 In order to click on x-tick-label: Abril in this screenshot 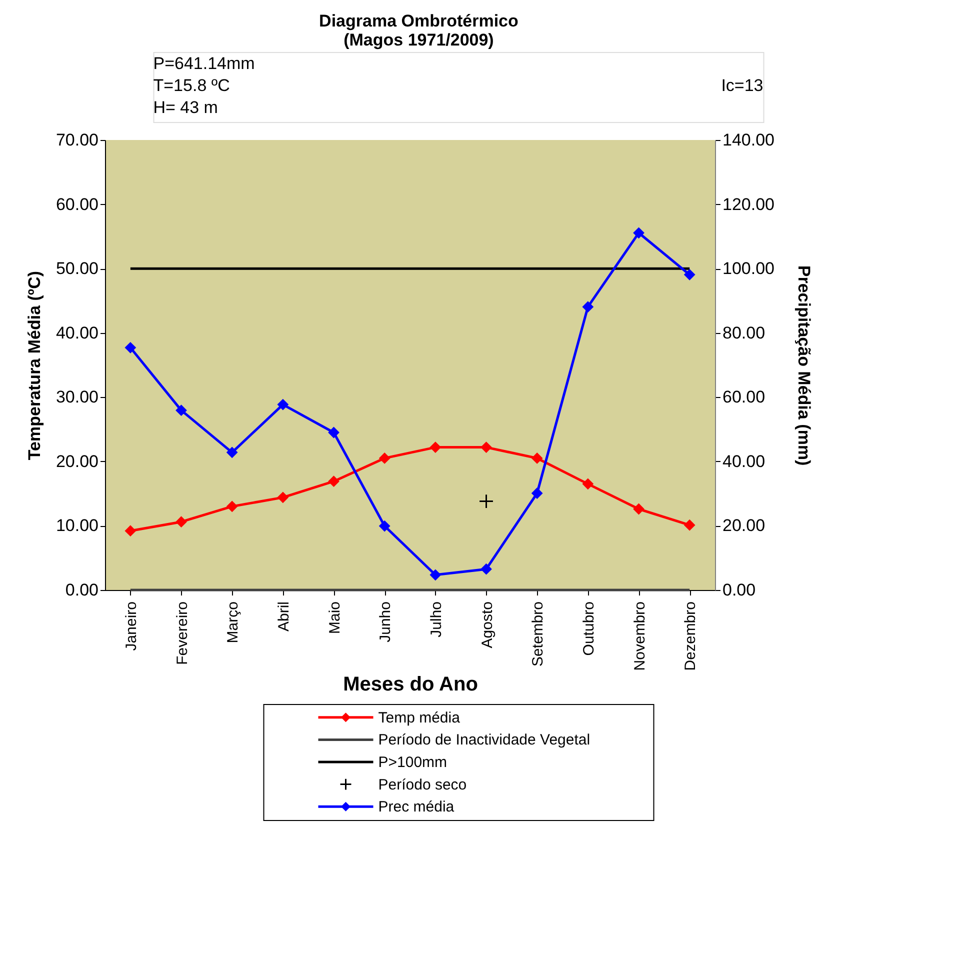, I will do `click(283, 617)`.